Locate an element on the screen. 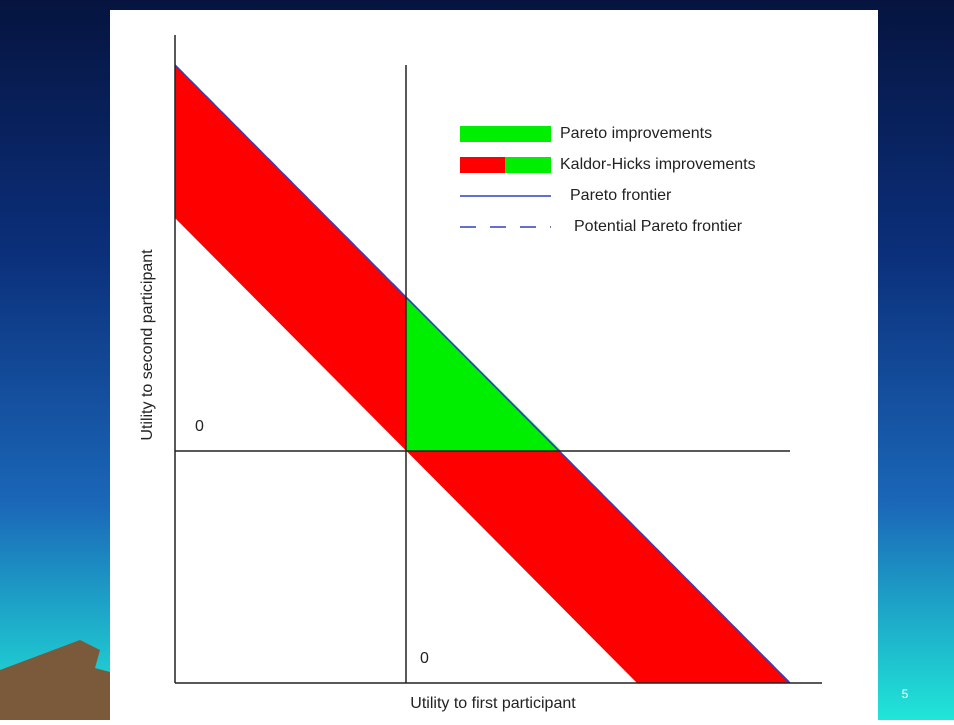 Image resolution: width=954 pixels, height=725 pixels. legend-label: Pareto frontier is located at coordinates (621, 195).